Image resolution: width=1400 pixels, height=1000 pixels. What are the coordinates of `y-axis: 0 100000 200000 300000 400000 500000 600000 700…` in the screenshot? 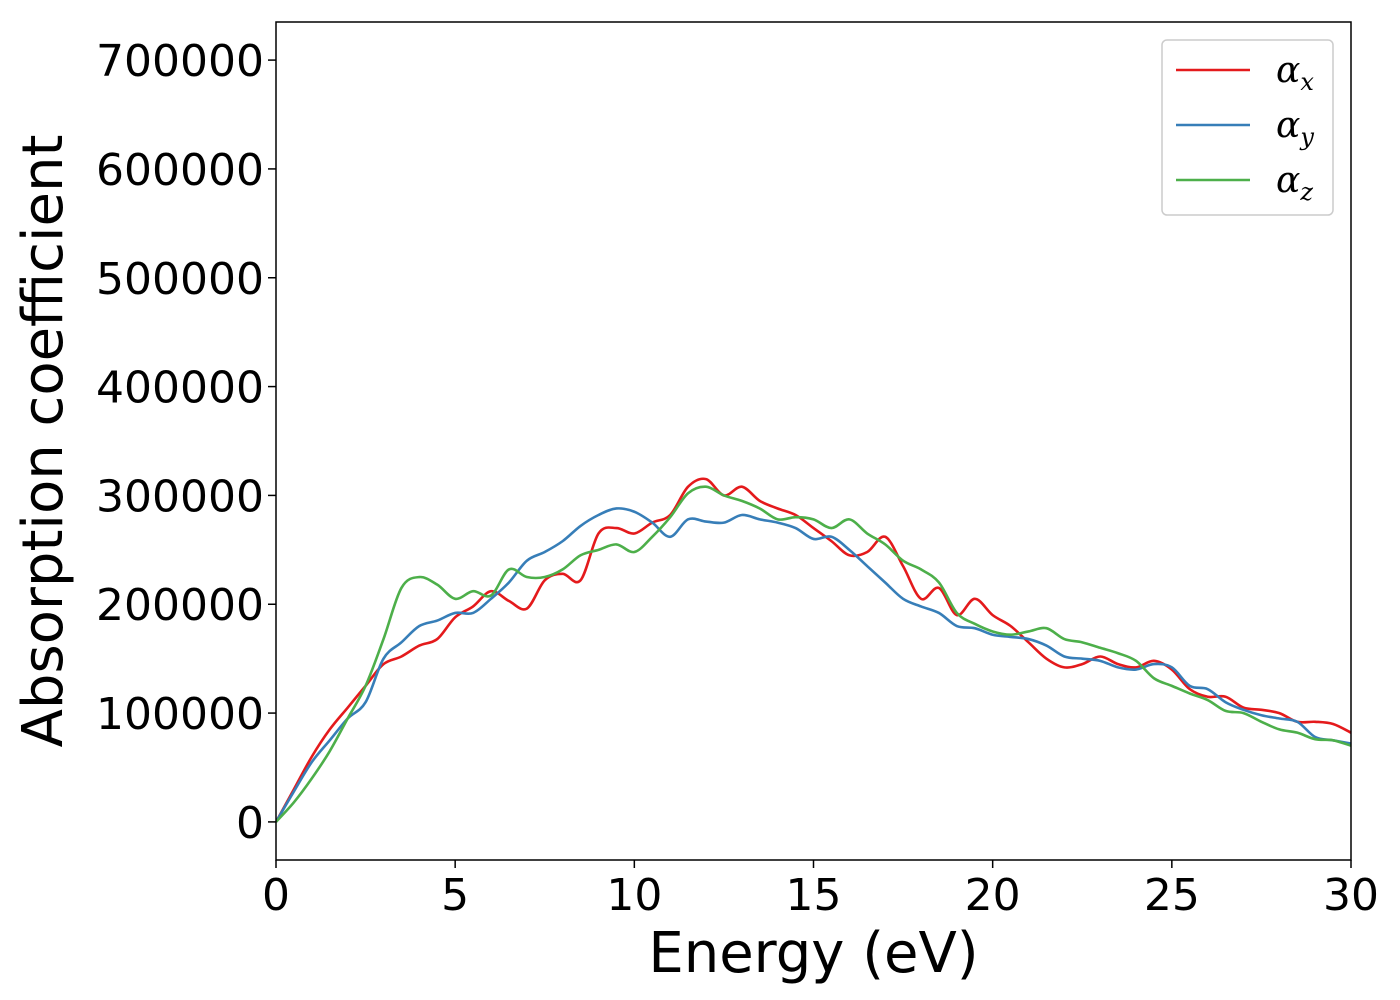 It's located at (186, 442).